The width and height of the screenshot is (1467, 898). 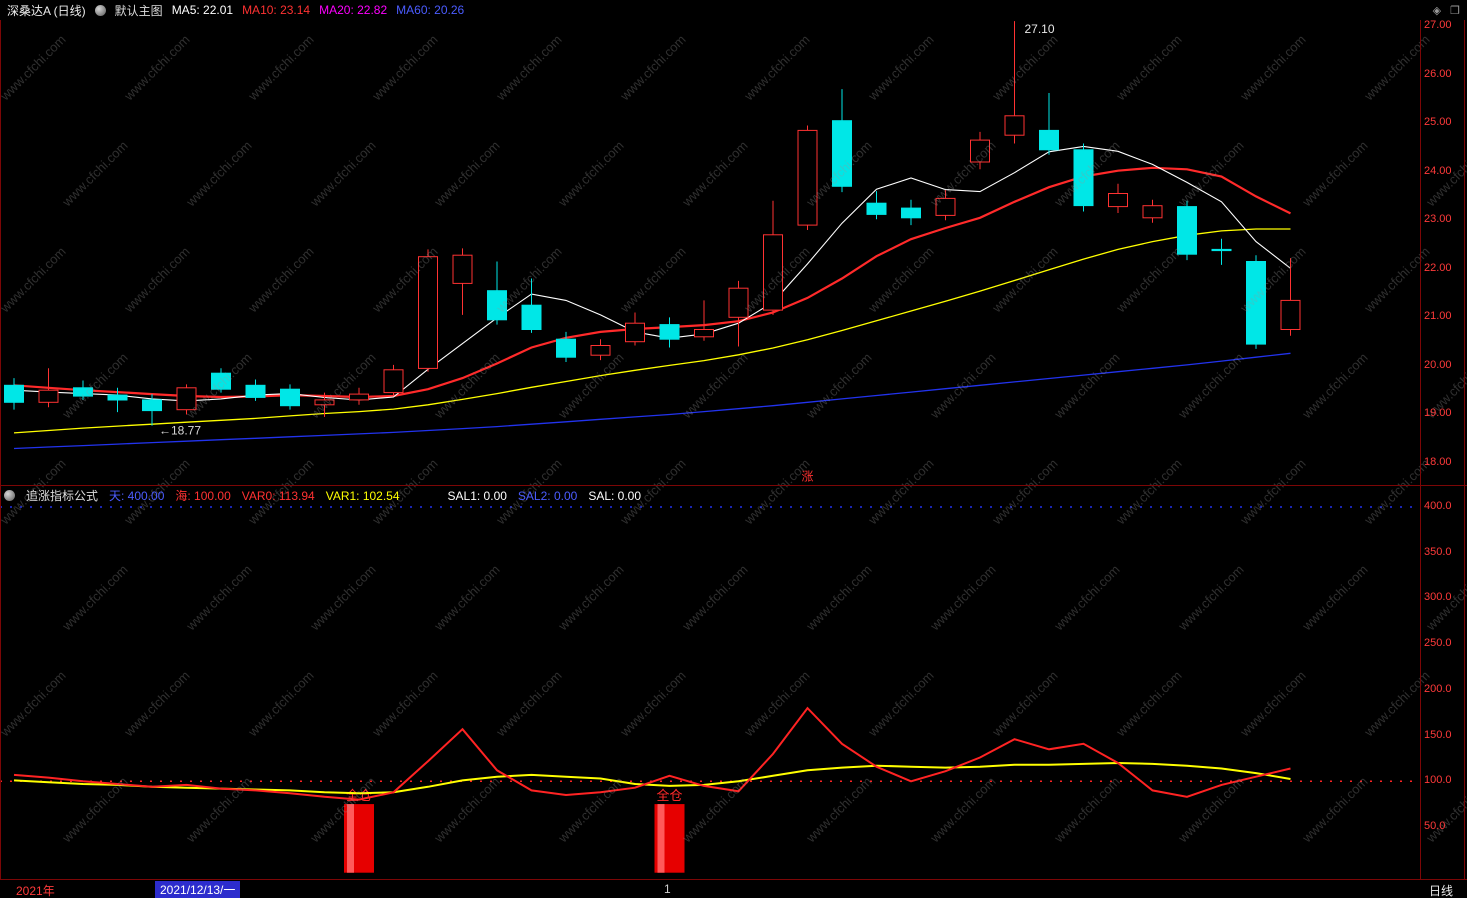 I want to click on indicator-field-var0: VAR0: 113.94, so click(x=278, y=495).